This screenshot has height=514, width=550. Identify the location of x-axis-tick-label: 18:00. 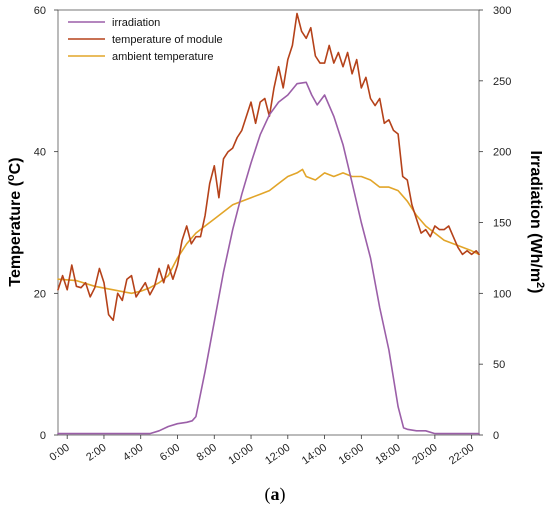
(387, 455).